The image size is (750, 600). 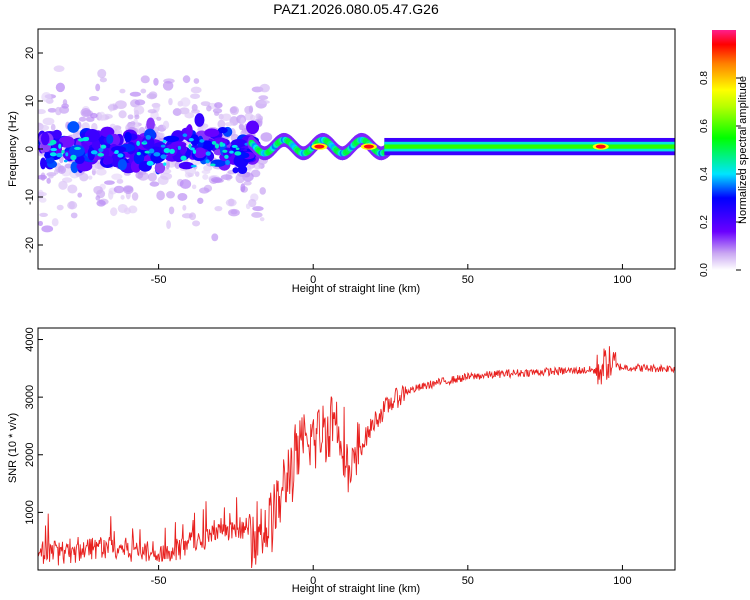 I want to click on snr-x-tick-label: -50, so click(x=159, y=581).